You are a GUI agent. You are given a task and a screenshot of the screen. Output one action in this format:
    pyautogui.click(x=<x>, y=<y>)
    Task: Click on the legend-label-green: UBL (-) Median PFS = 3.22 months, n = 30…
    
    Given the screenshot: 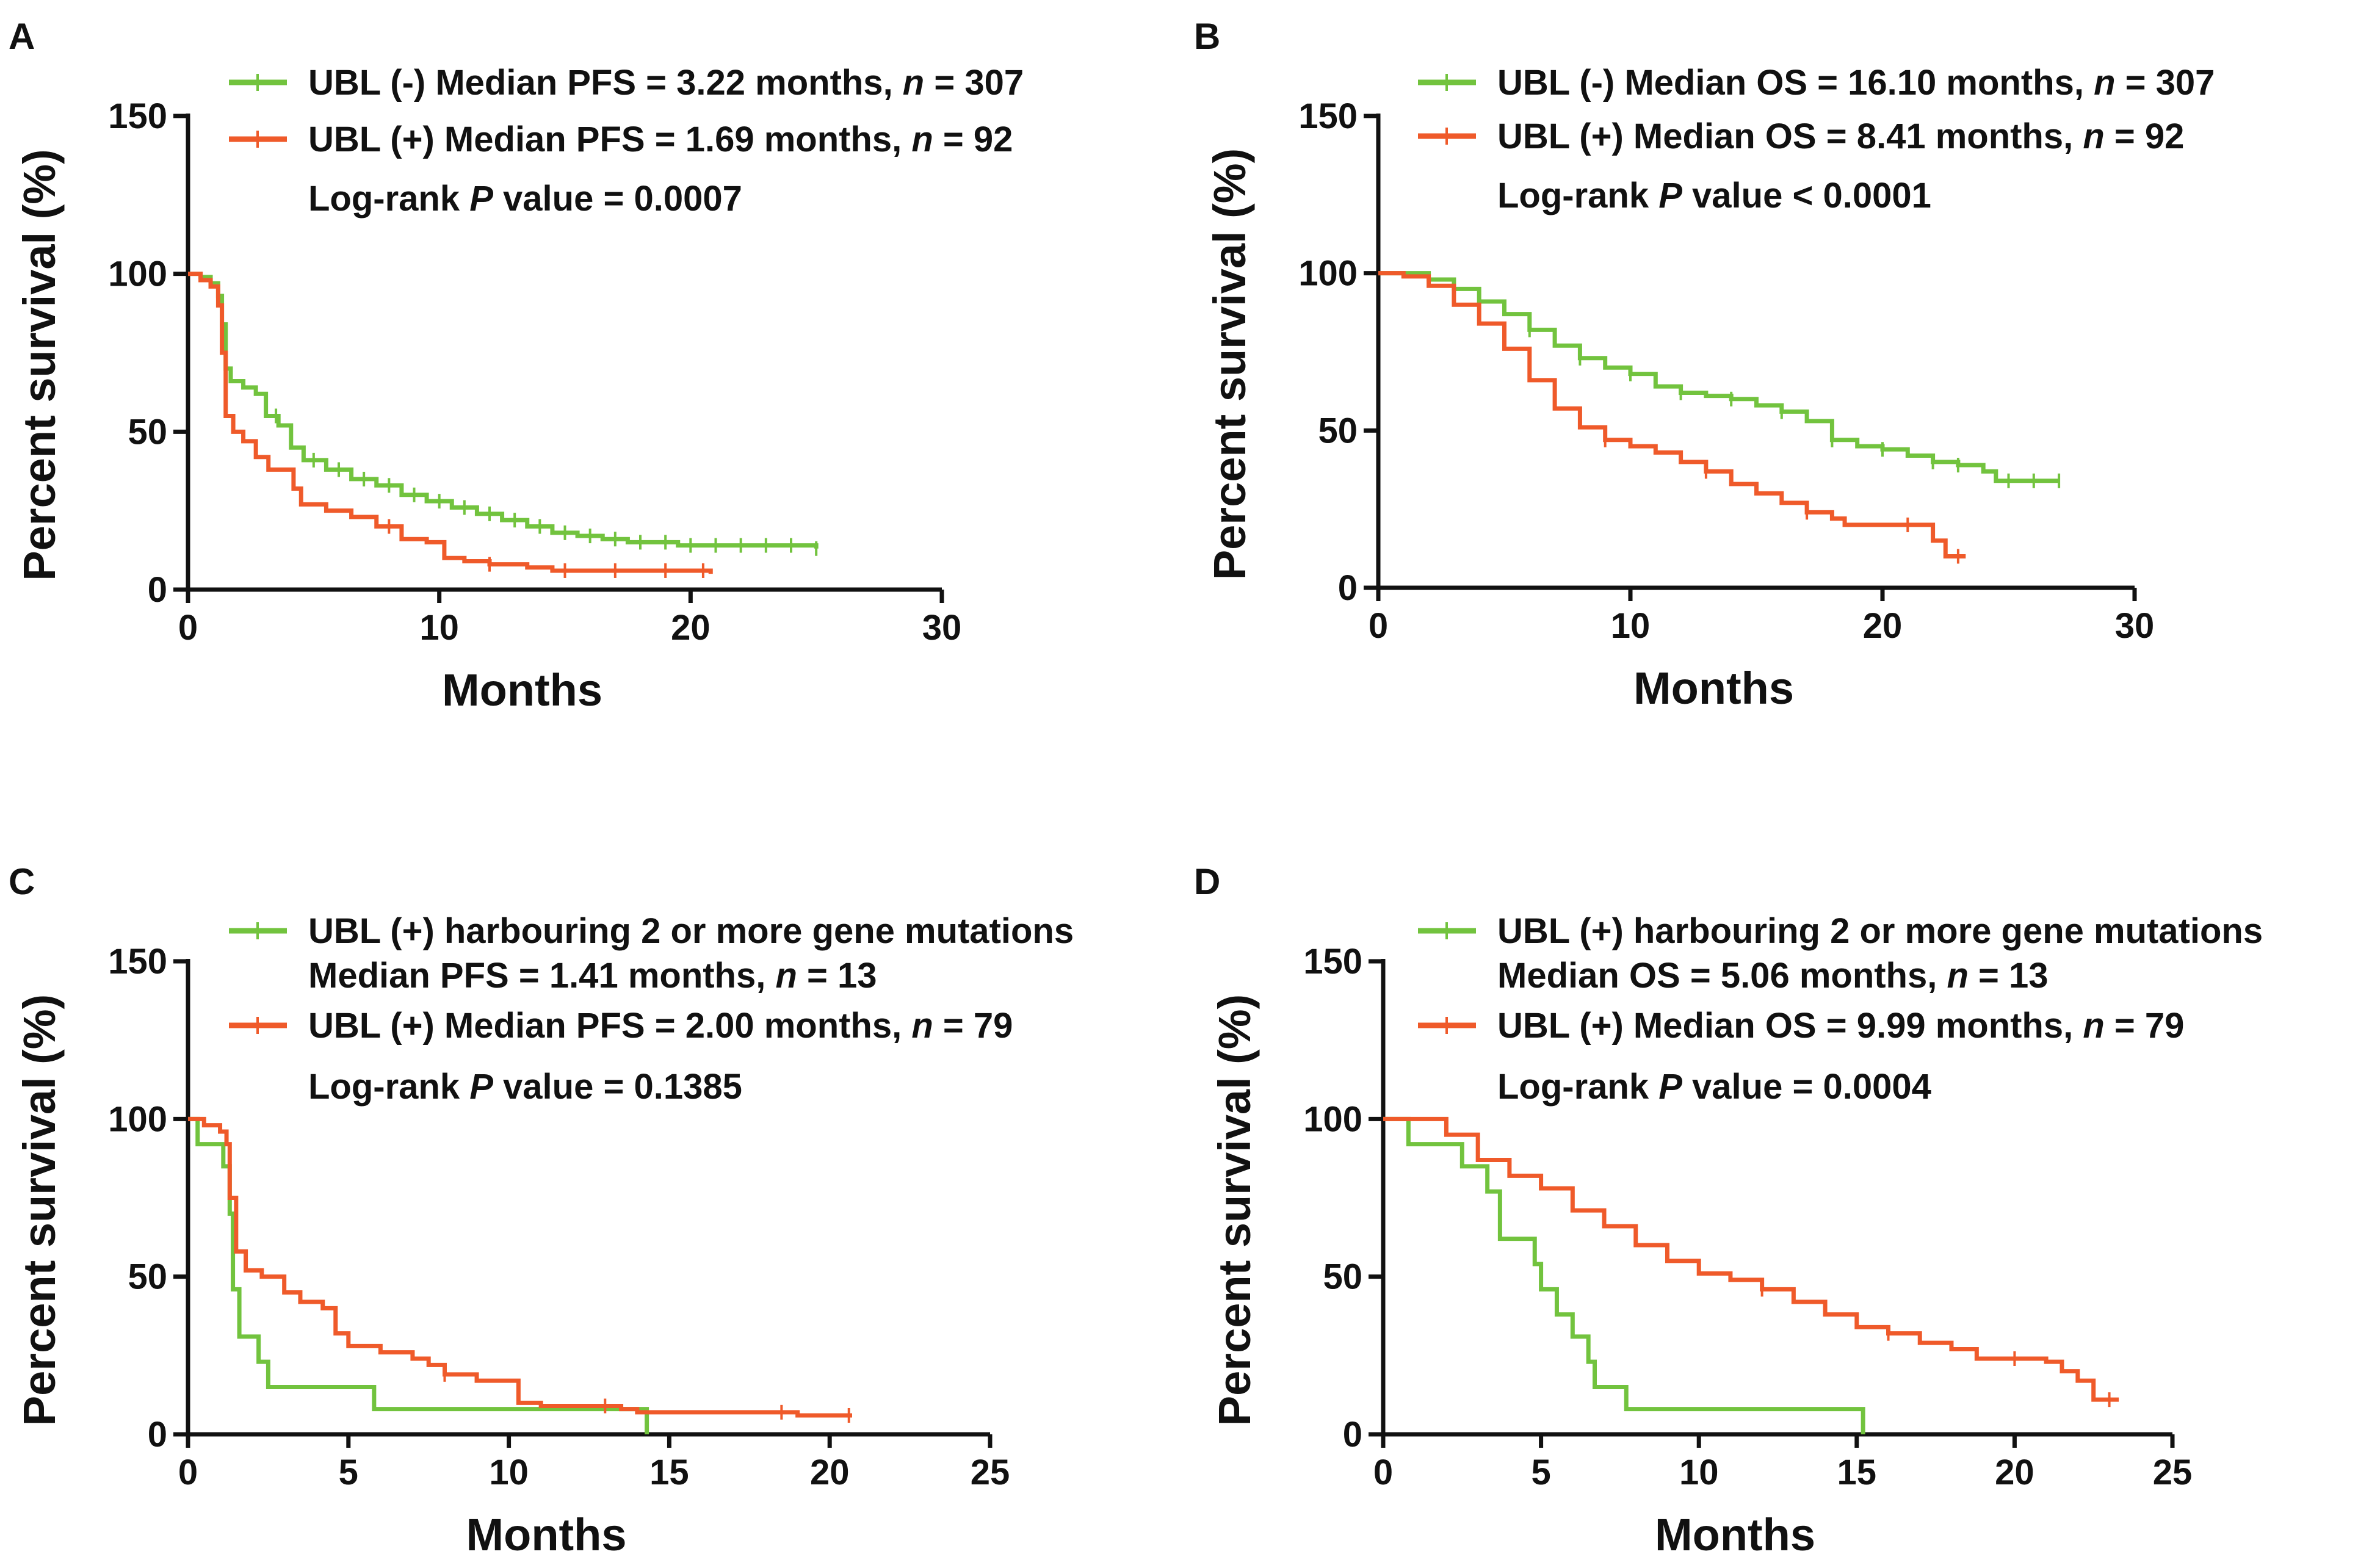 What is the action you would take?
    pyautogui.click(x=666, y=83)
    